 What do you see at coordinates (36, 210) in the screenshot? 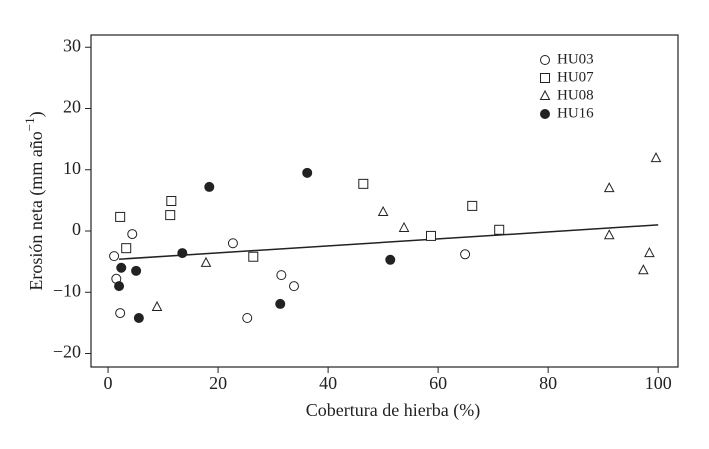
I see `y-label-text: Erosión neta (mm año` at bounding box center [36, 210].